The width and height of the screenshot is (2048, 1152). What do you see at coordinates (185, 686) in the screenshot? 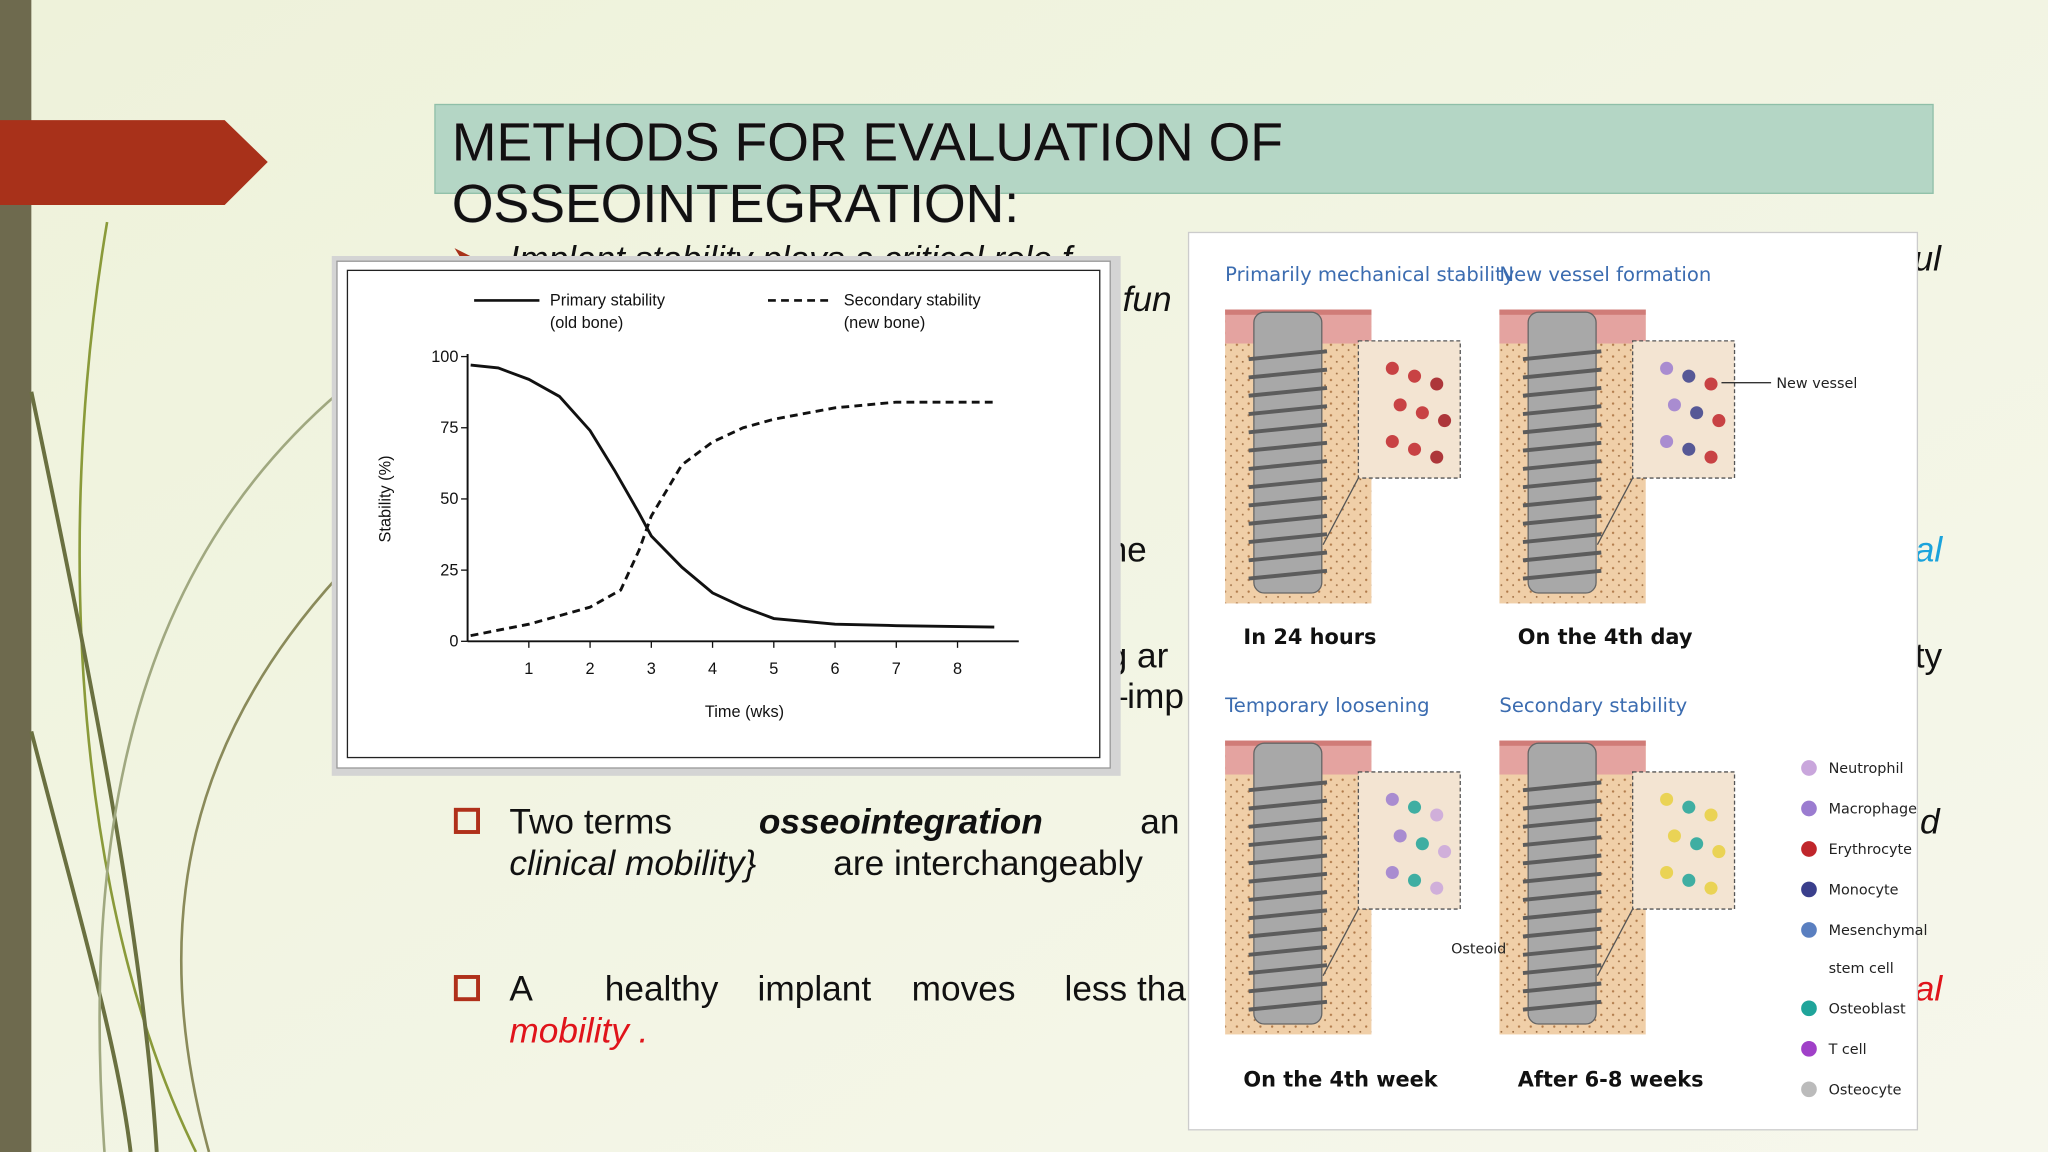
I see `decor-curves` at bounding box center [185, 686].